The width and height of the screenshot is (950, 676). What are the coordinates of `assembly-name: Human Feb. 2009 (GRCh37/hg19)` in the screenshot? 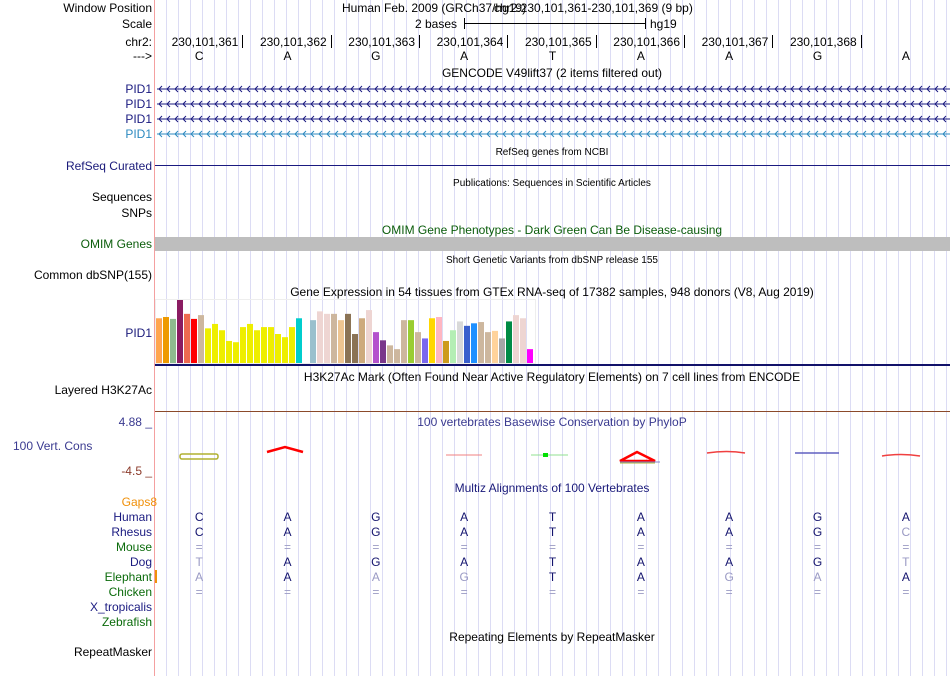 It's located at (434, 8).